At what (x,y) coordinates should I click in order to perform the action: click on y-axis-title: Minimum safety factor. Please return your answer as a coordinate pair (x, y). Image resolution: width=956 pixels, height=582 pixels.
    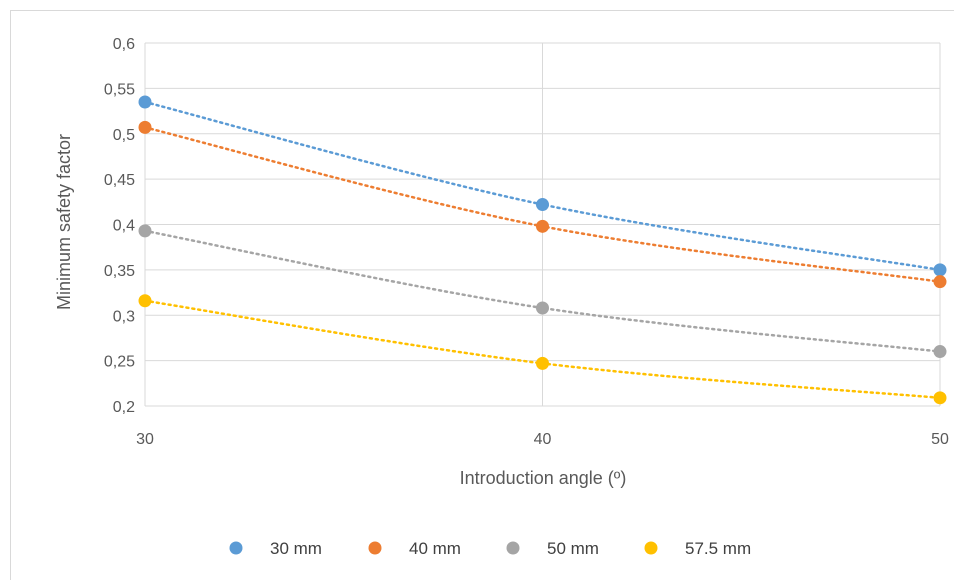
    Looking at the image, I should click on (64, 222).